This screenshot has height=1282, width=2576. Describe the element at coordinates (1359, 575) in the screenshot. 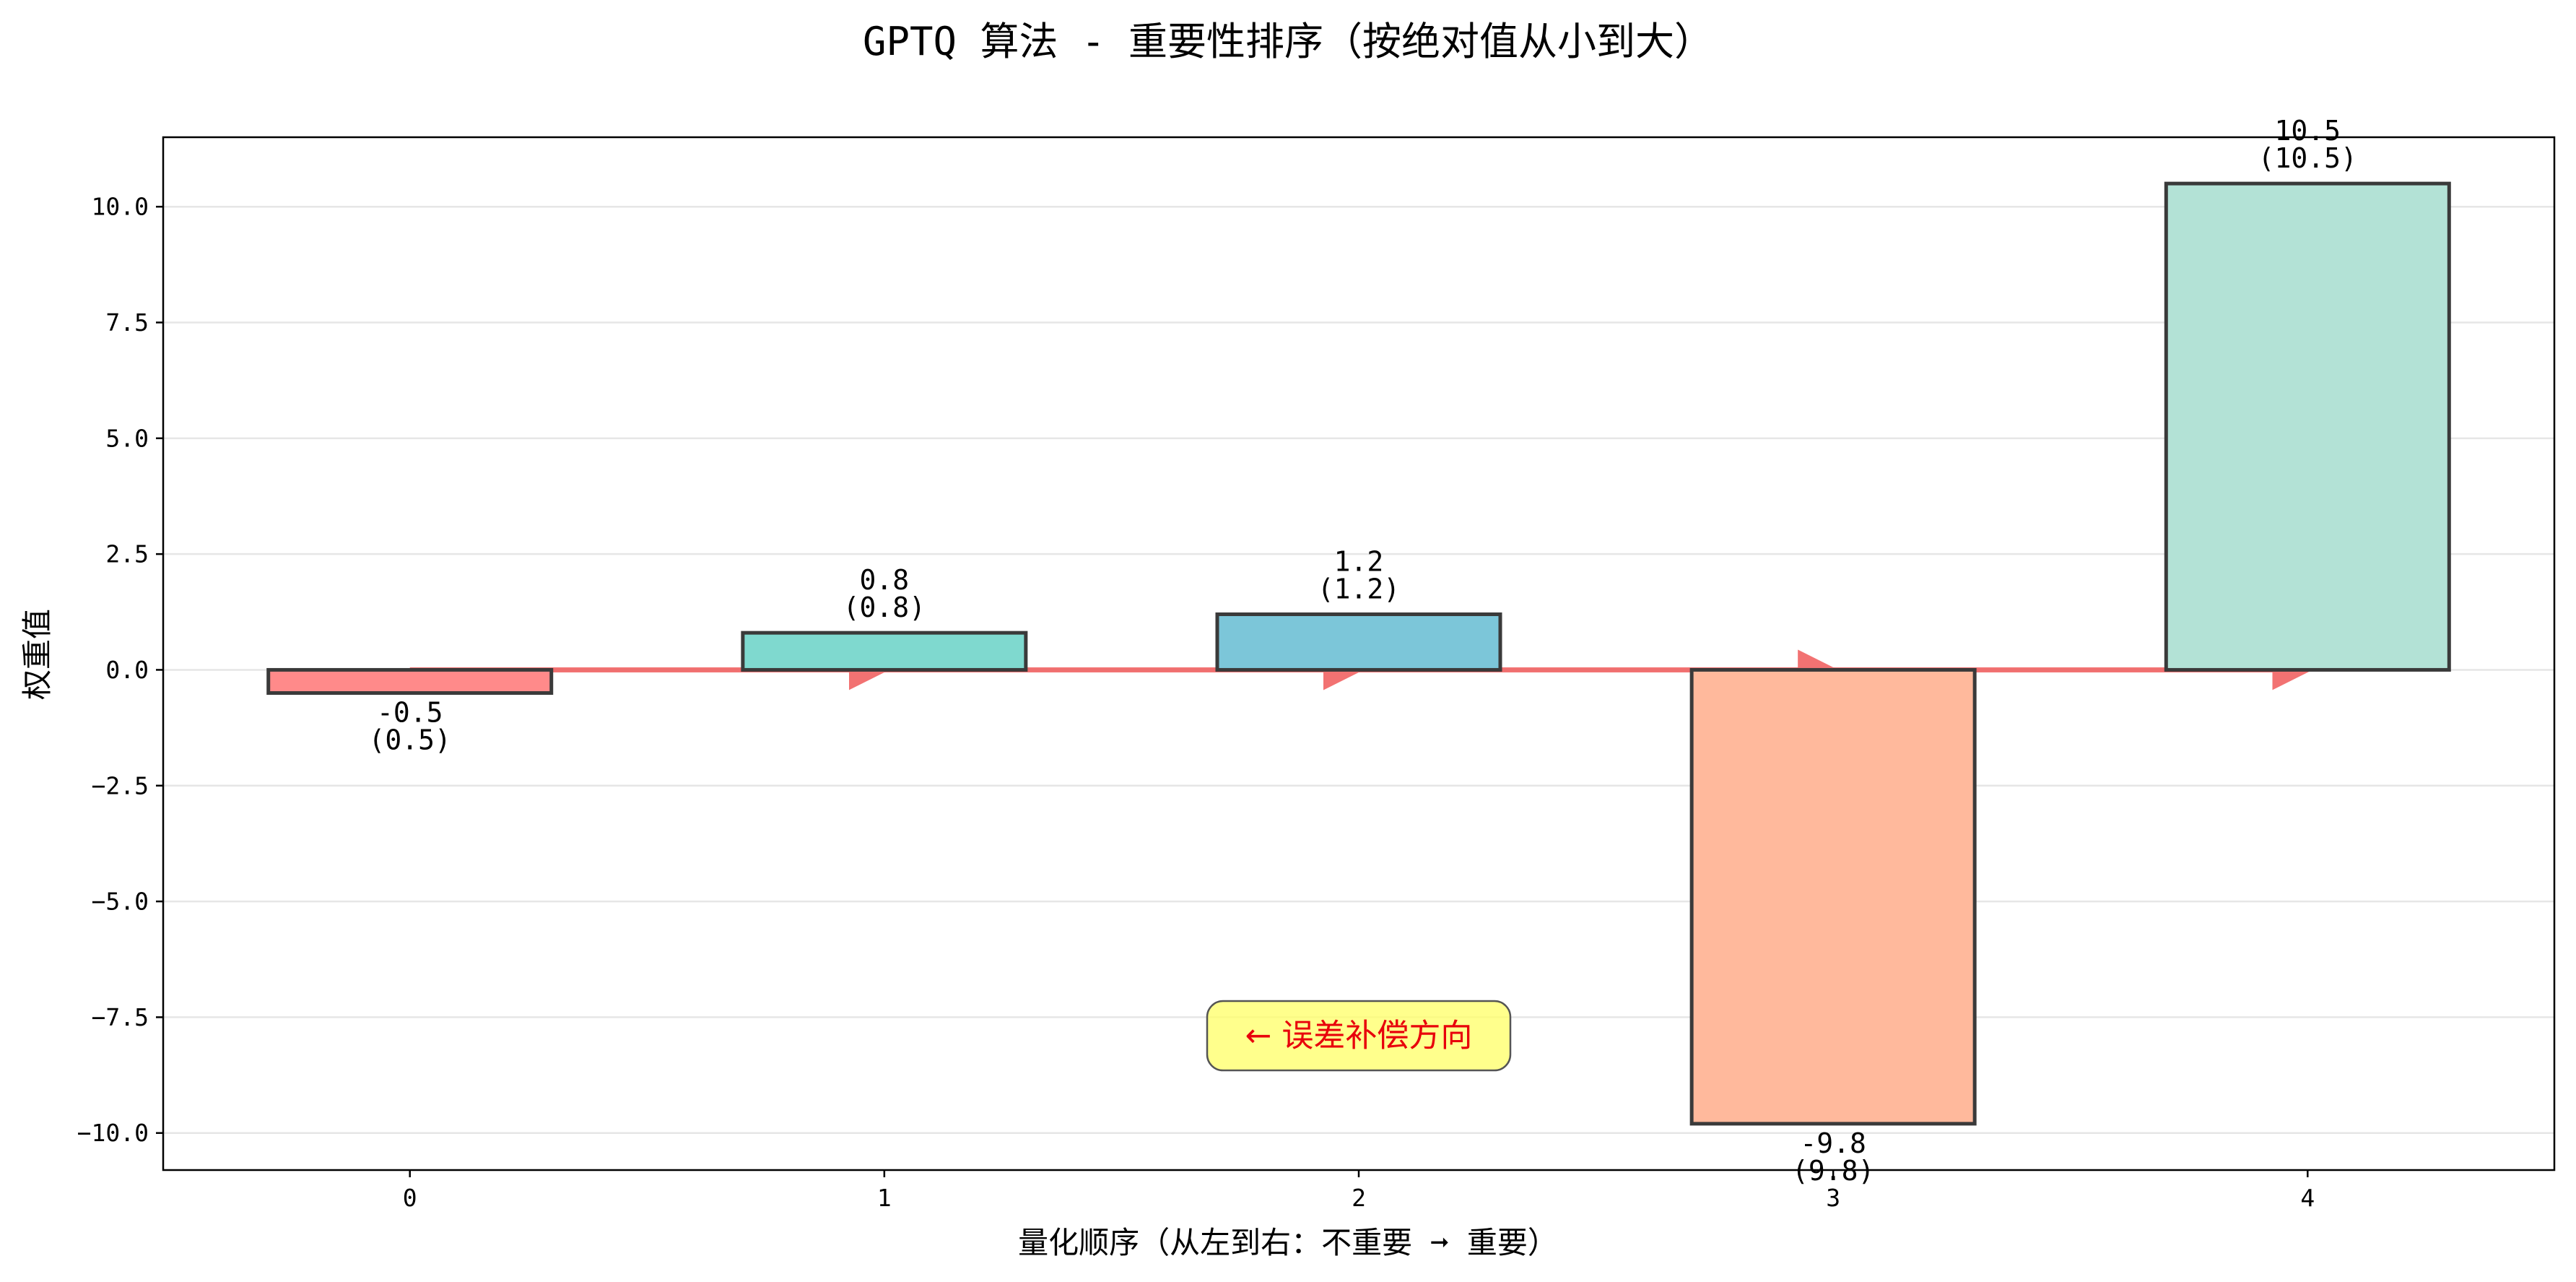

I see `bar-value-label: 1.2 (1.2)` at that location.